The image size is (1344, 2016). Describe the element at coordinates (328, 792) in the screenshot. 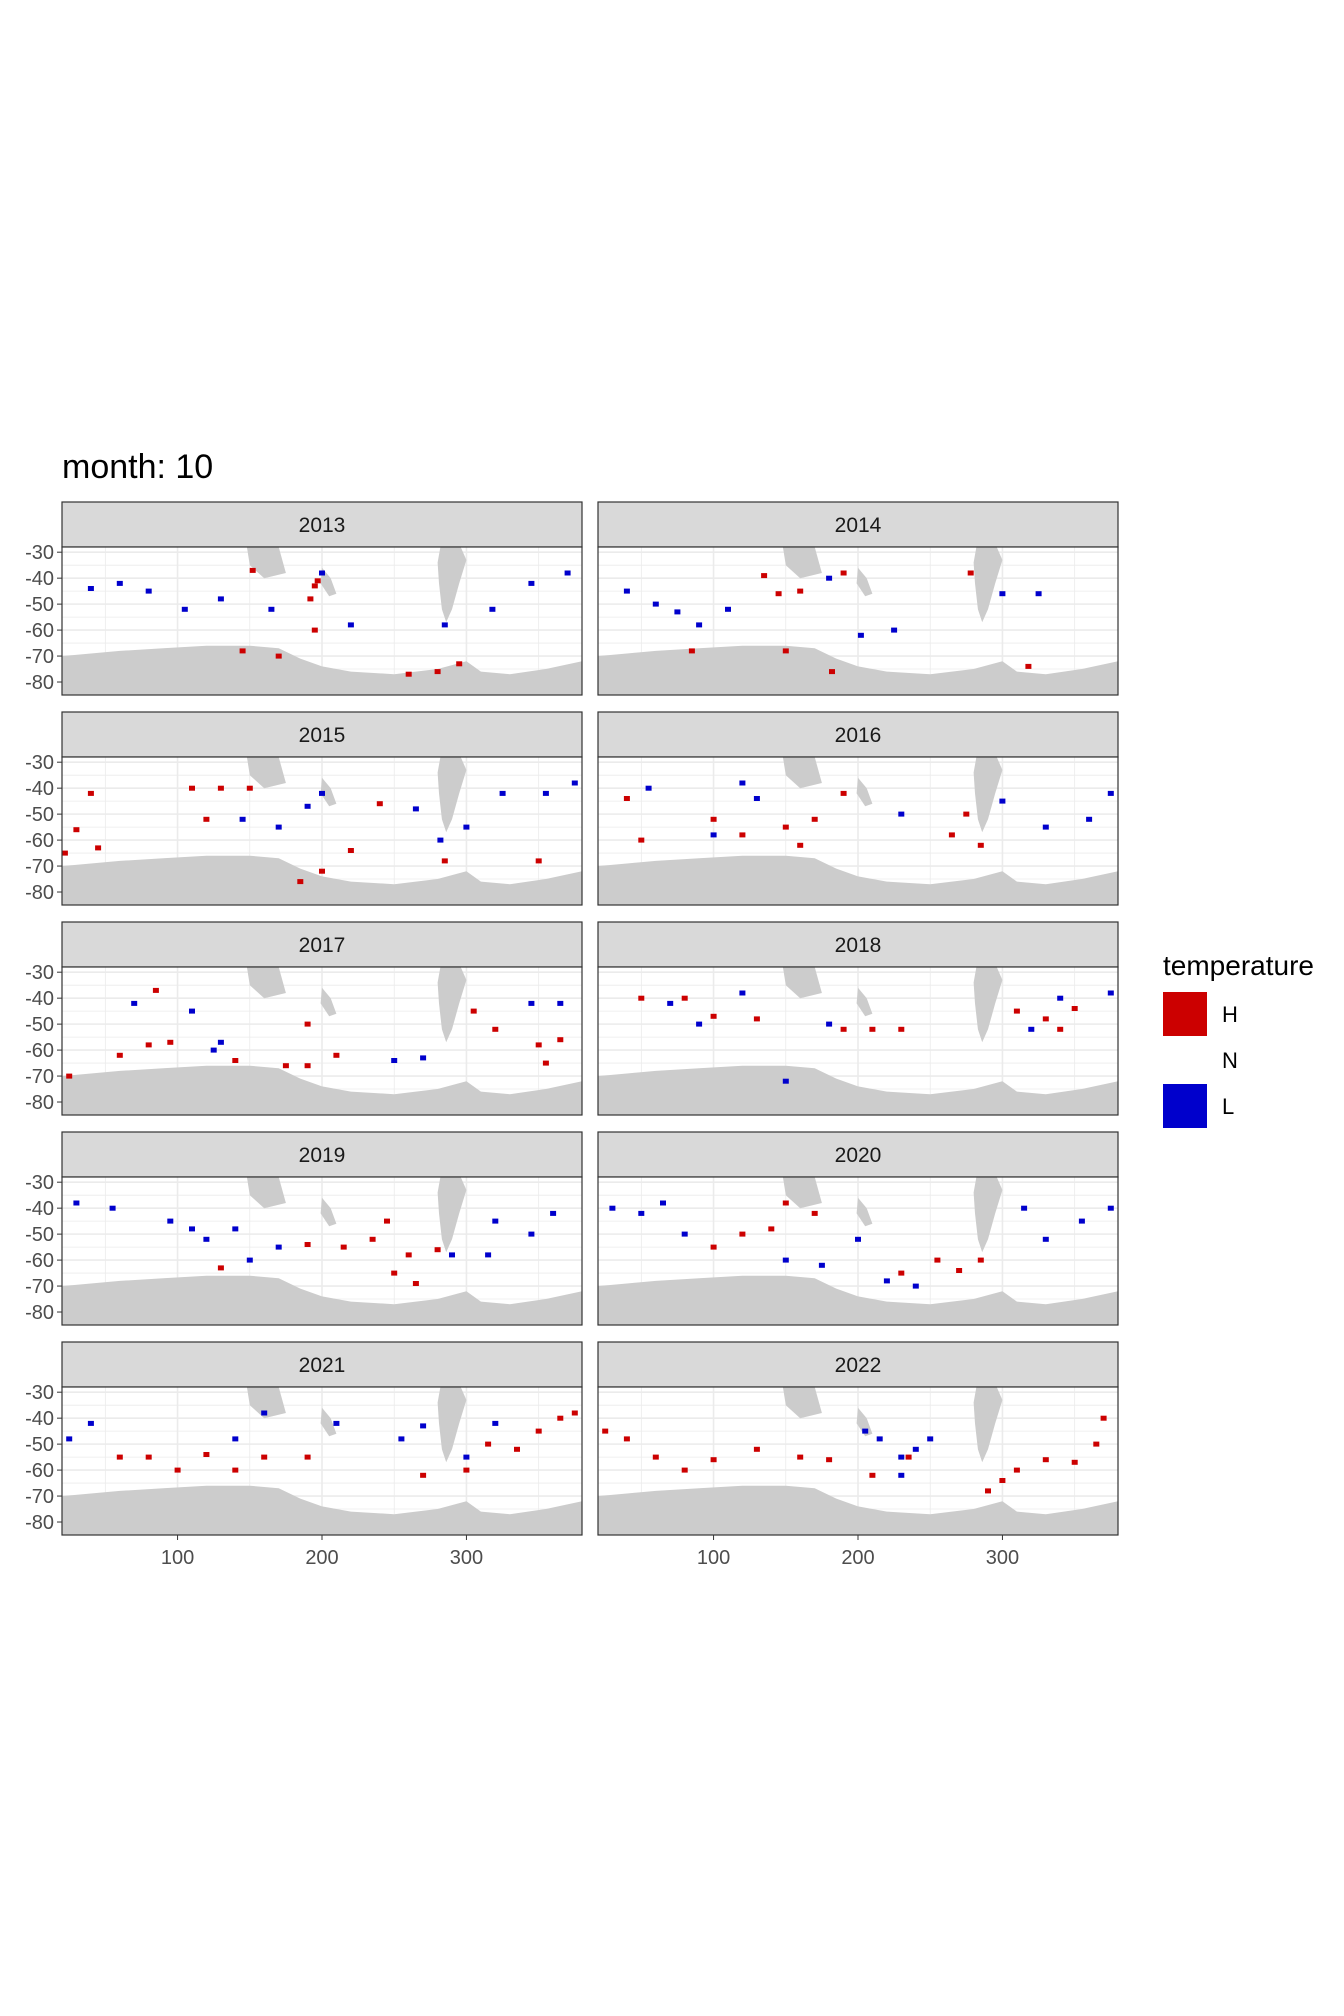

I see `land-new-zealand` at that location.